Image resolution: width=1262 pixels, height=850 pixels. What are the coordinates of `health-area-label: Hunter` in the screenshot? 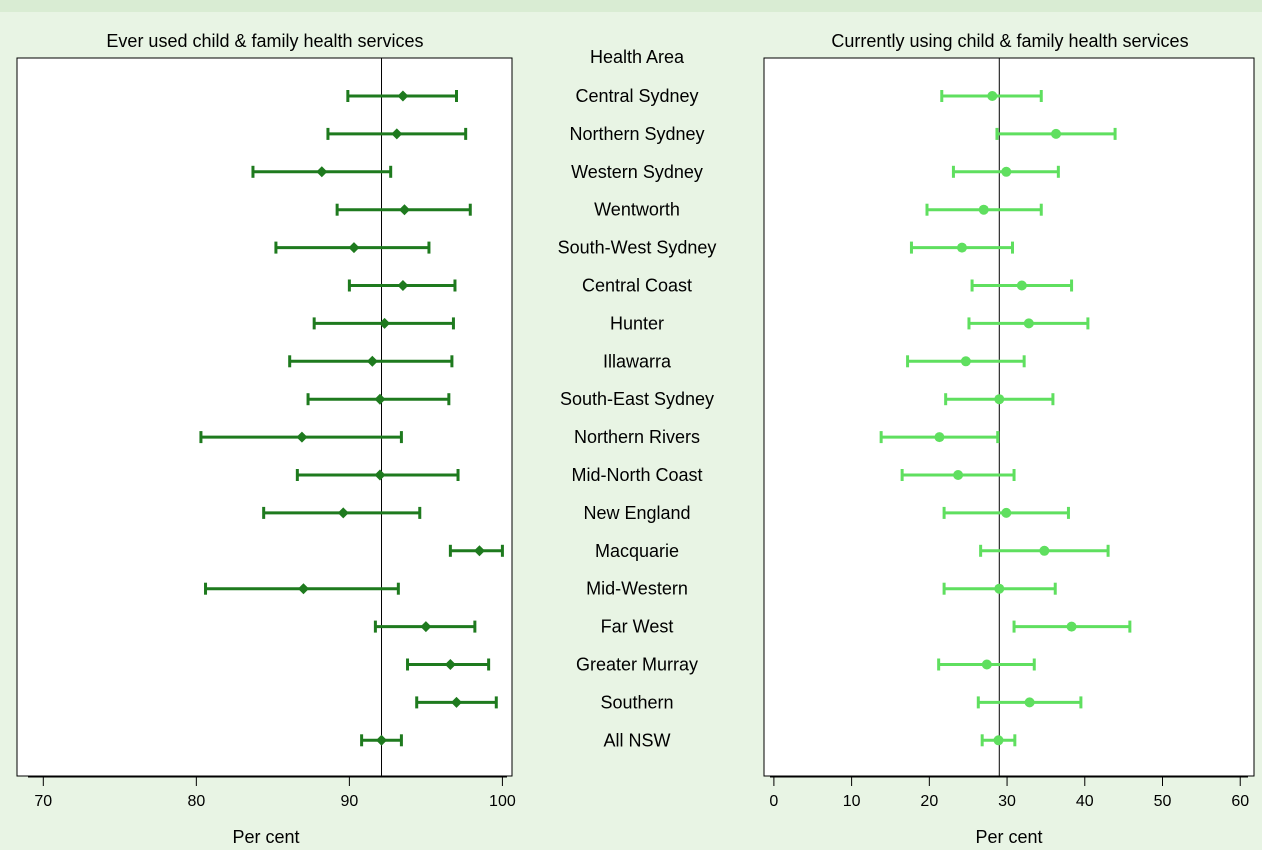 It's located at (637, 323).